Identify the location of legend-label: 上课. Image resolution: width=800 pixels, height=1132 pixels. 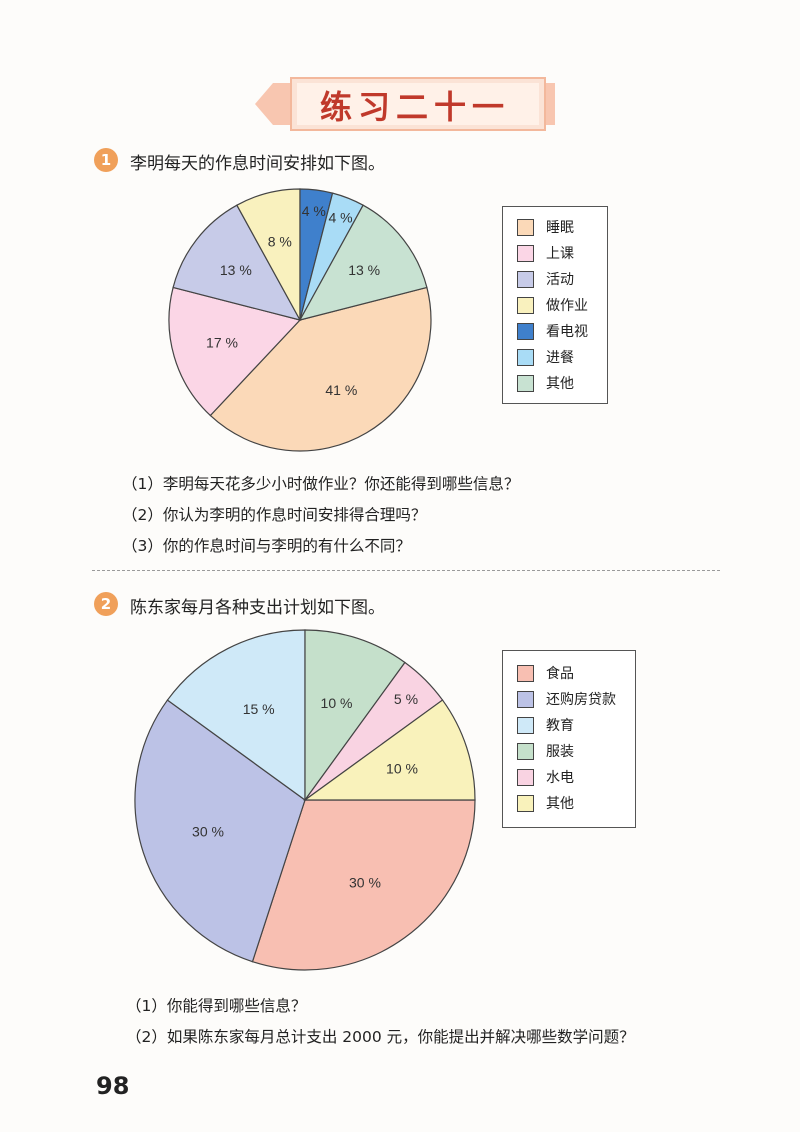
(560, 254).